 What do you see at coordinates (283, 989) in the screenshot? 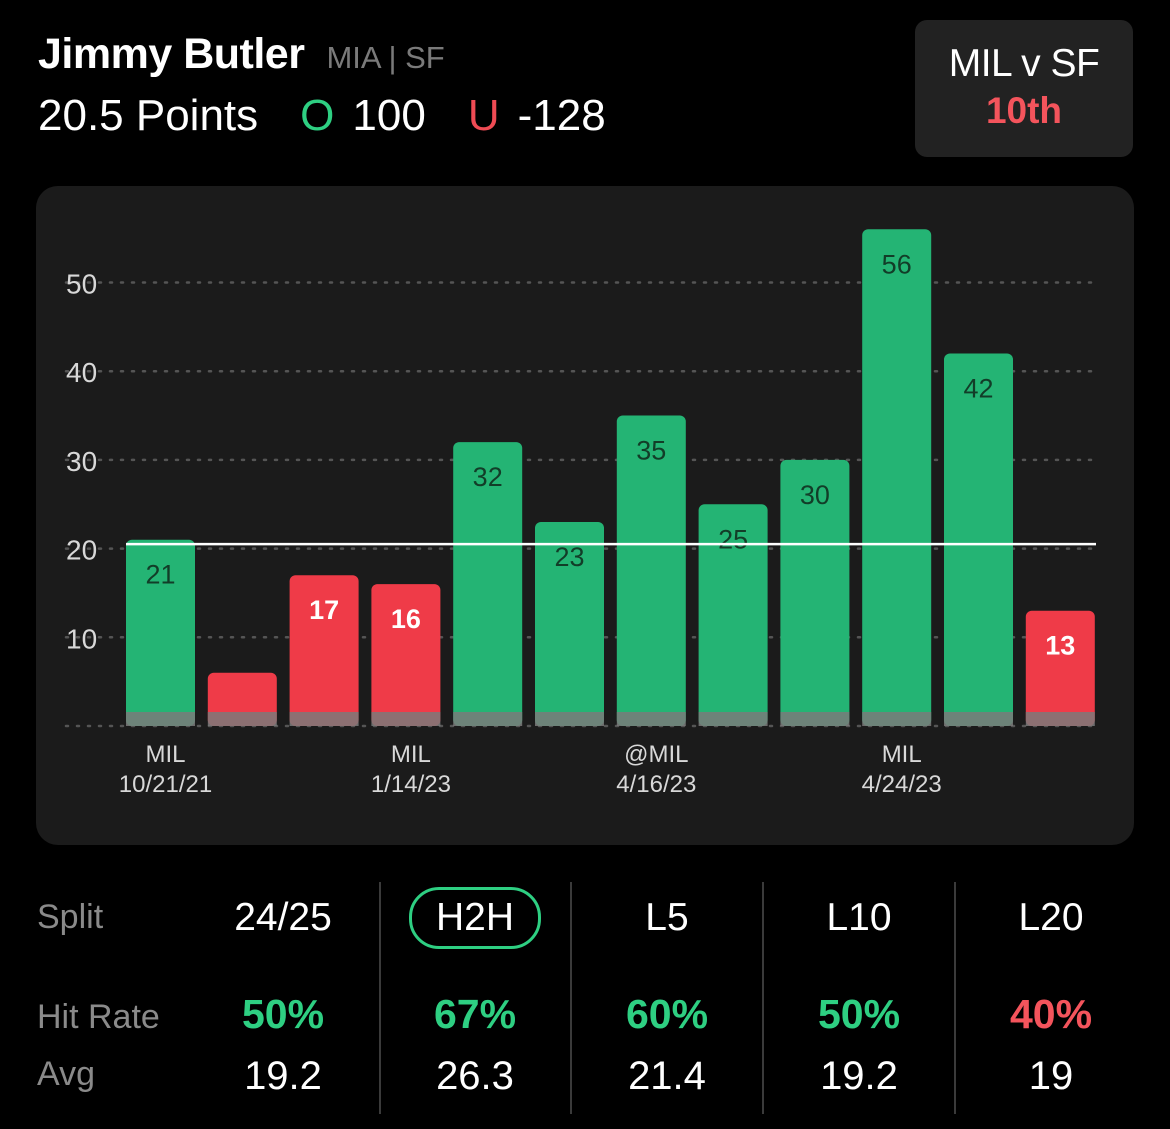
I see `stat-column: 24/25 50% 19.2` at bounding box center [283, 989].